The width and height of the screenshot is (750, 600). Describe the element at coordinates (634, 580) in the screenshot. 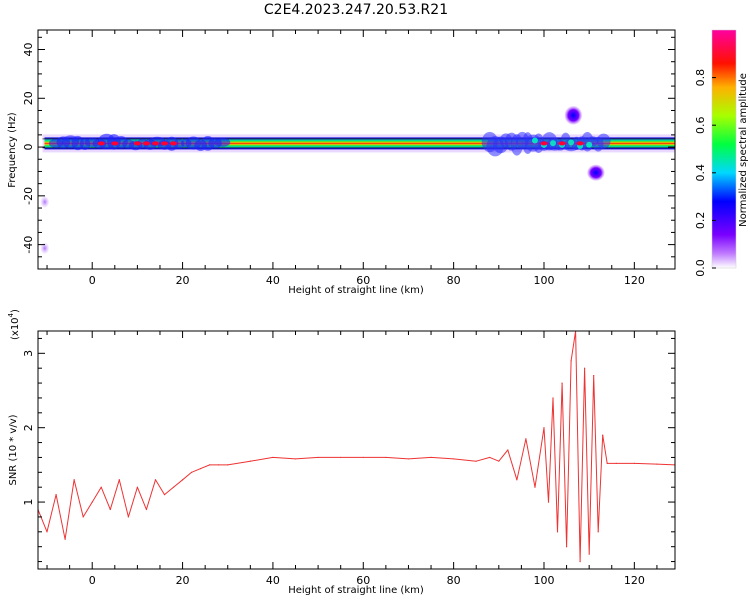

I see `snr-x-tick-label: 120` at that location.